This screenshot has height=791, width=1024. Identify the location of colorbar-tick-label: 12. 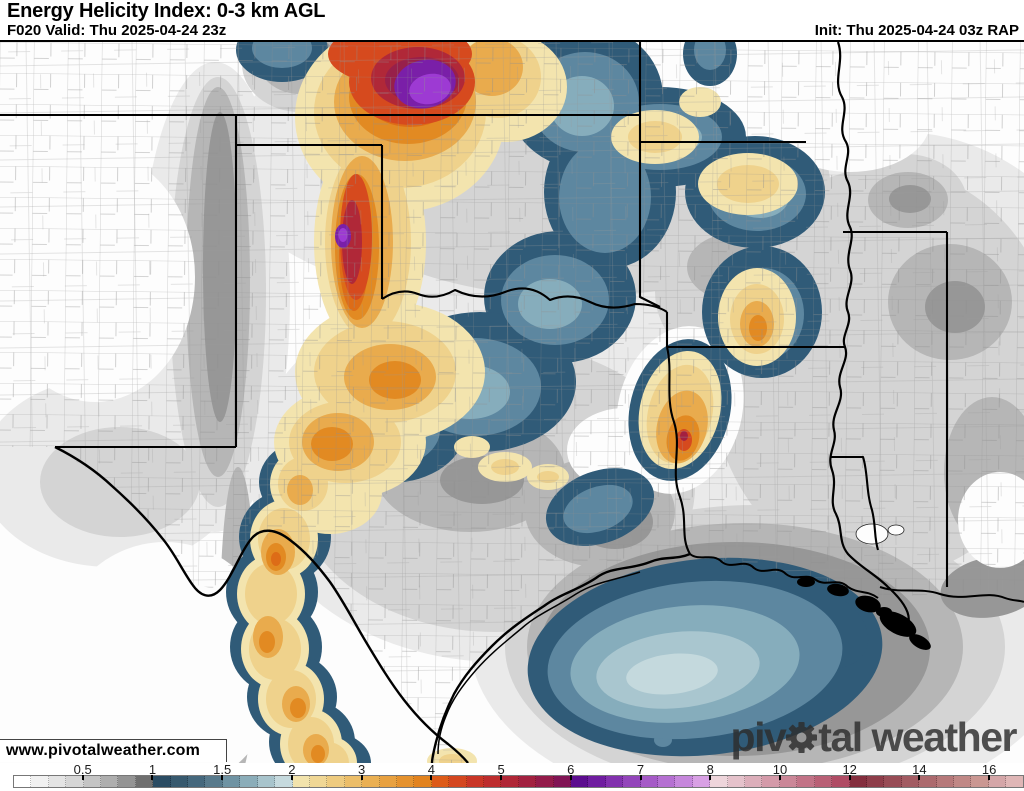
(849, 769).